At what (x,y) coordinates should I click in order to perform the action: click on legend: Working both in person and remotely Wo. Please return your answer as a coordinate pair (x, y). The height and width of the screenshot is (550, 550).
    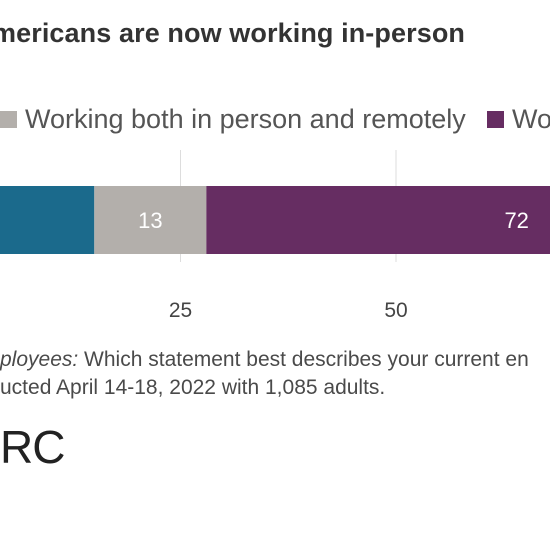
    Looking at the image, I should click on (275, 122).